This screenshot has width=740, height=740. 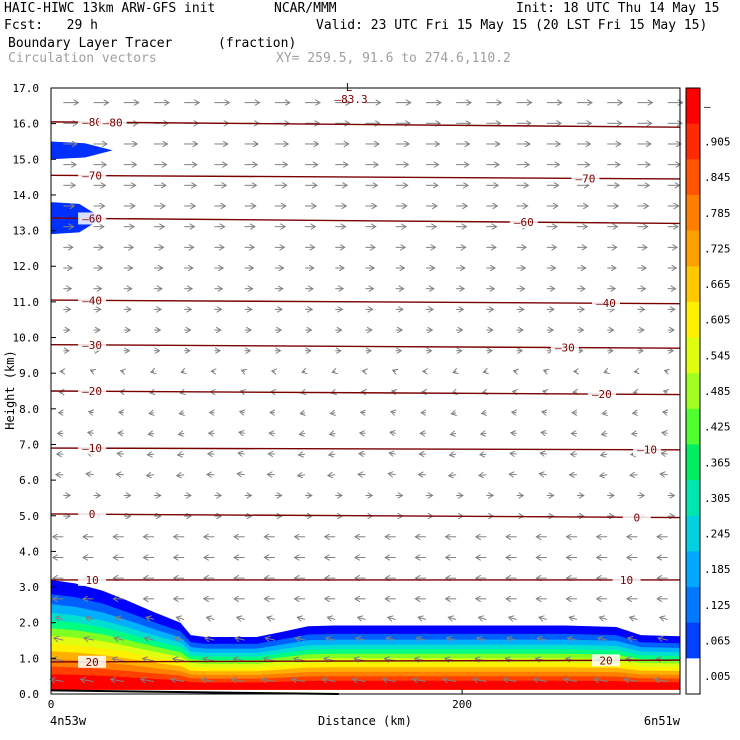 I want to click on y-tick-label: 9.0, so click(x=29, y=373).